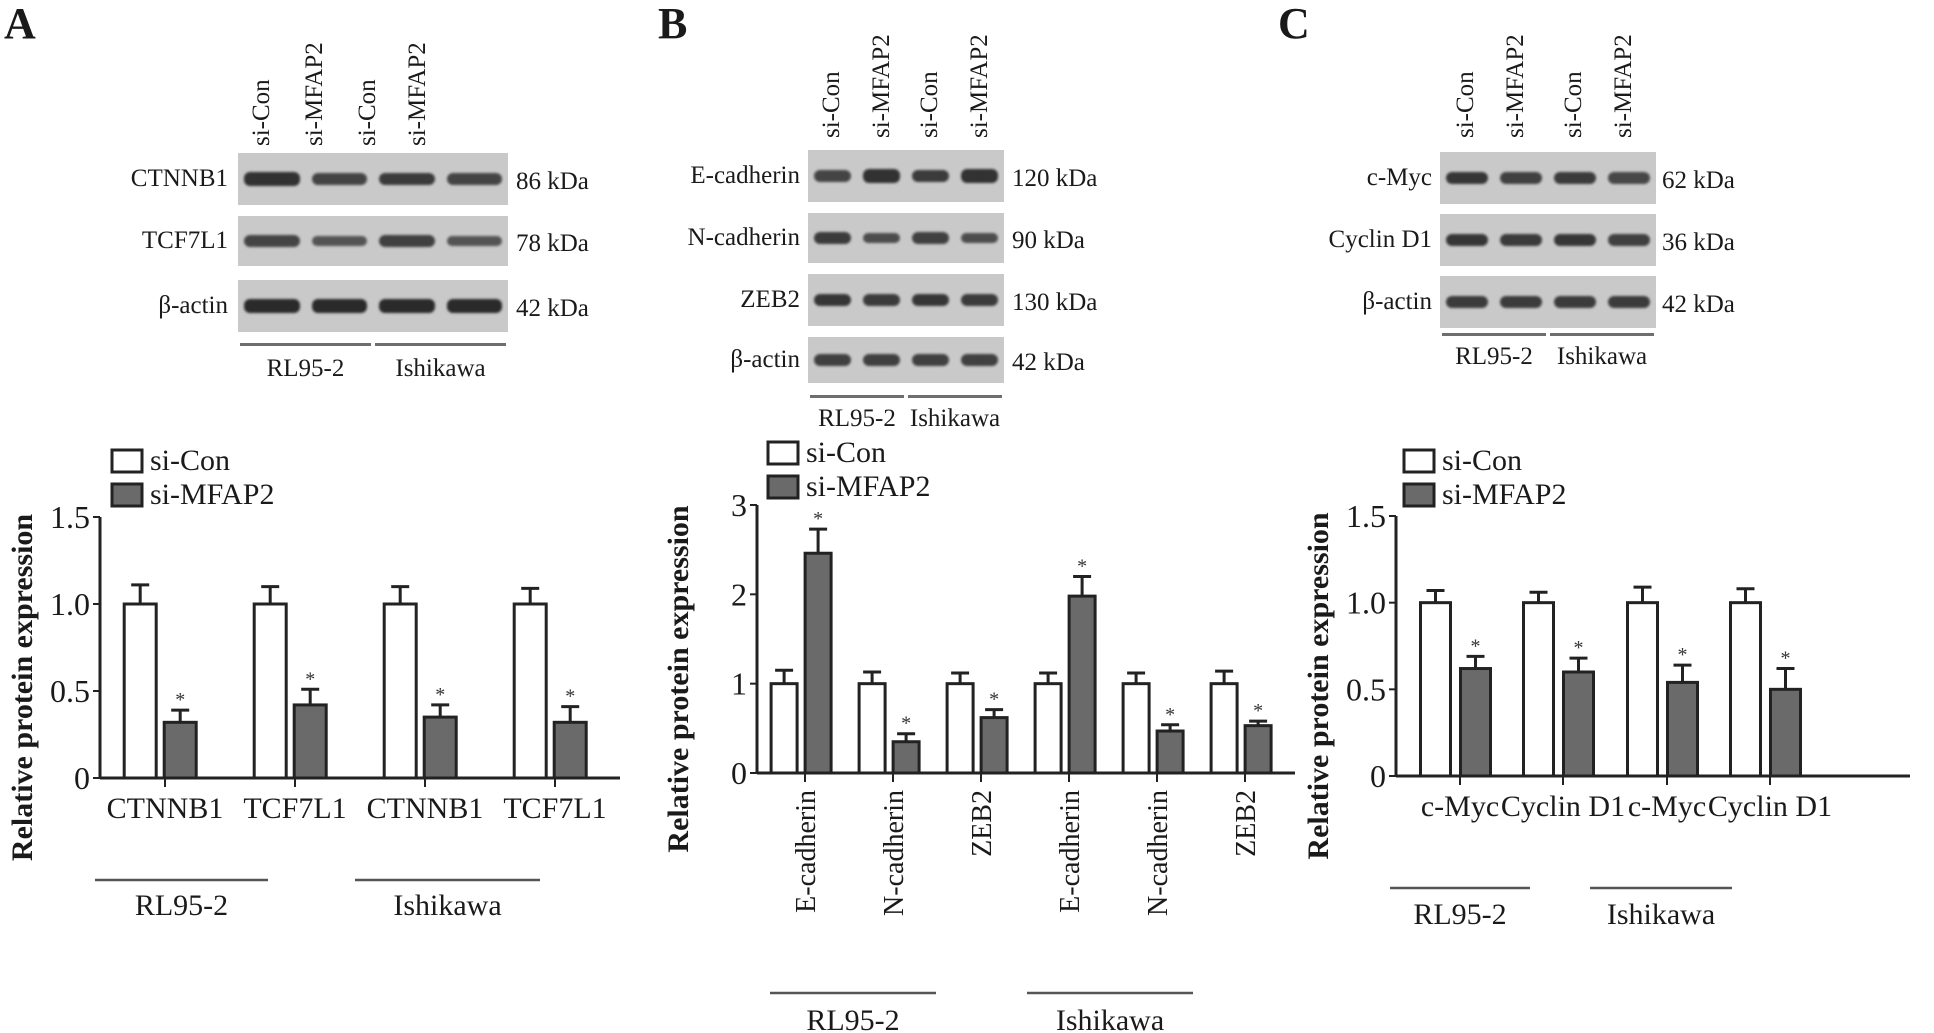 This screenshot has height=1033, width=1934. What do you see at coordinates (894, 853) in the screenshot?
I see `x-tick-label: N-cadherin` at bounding box center [894, 853].